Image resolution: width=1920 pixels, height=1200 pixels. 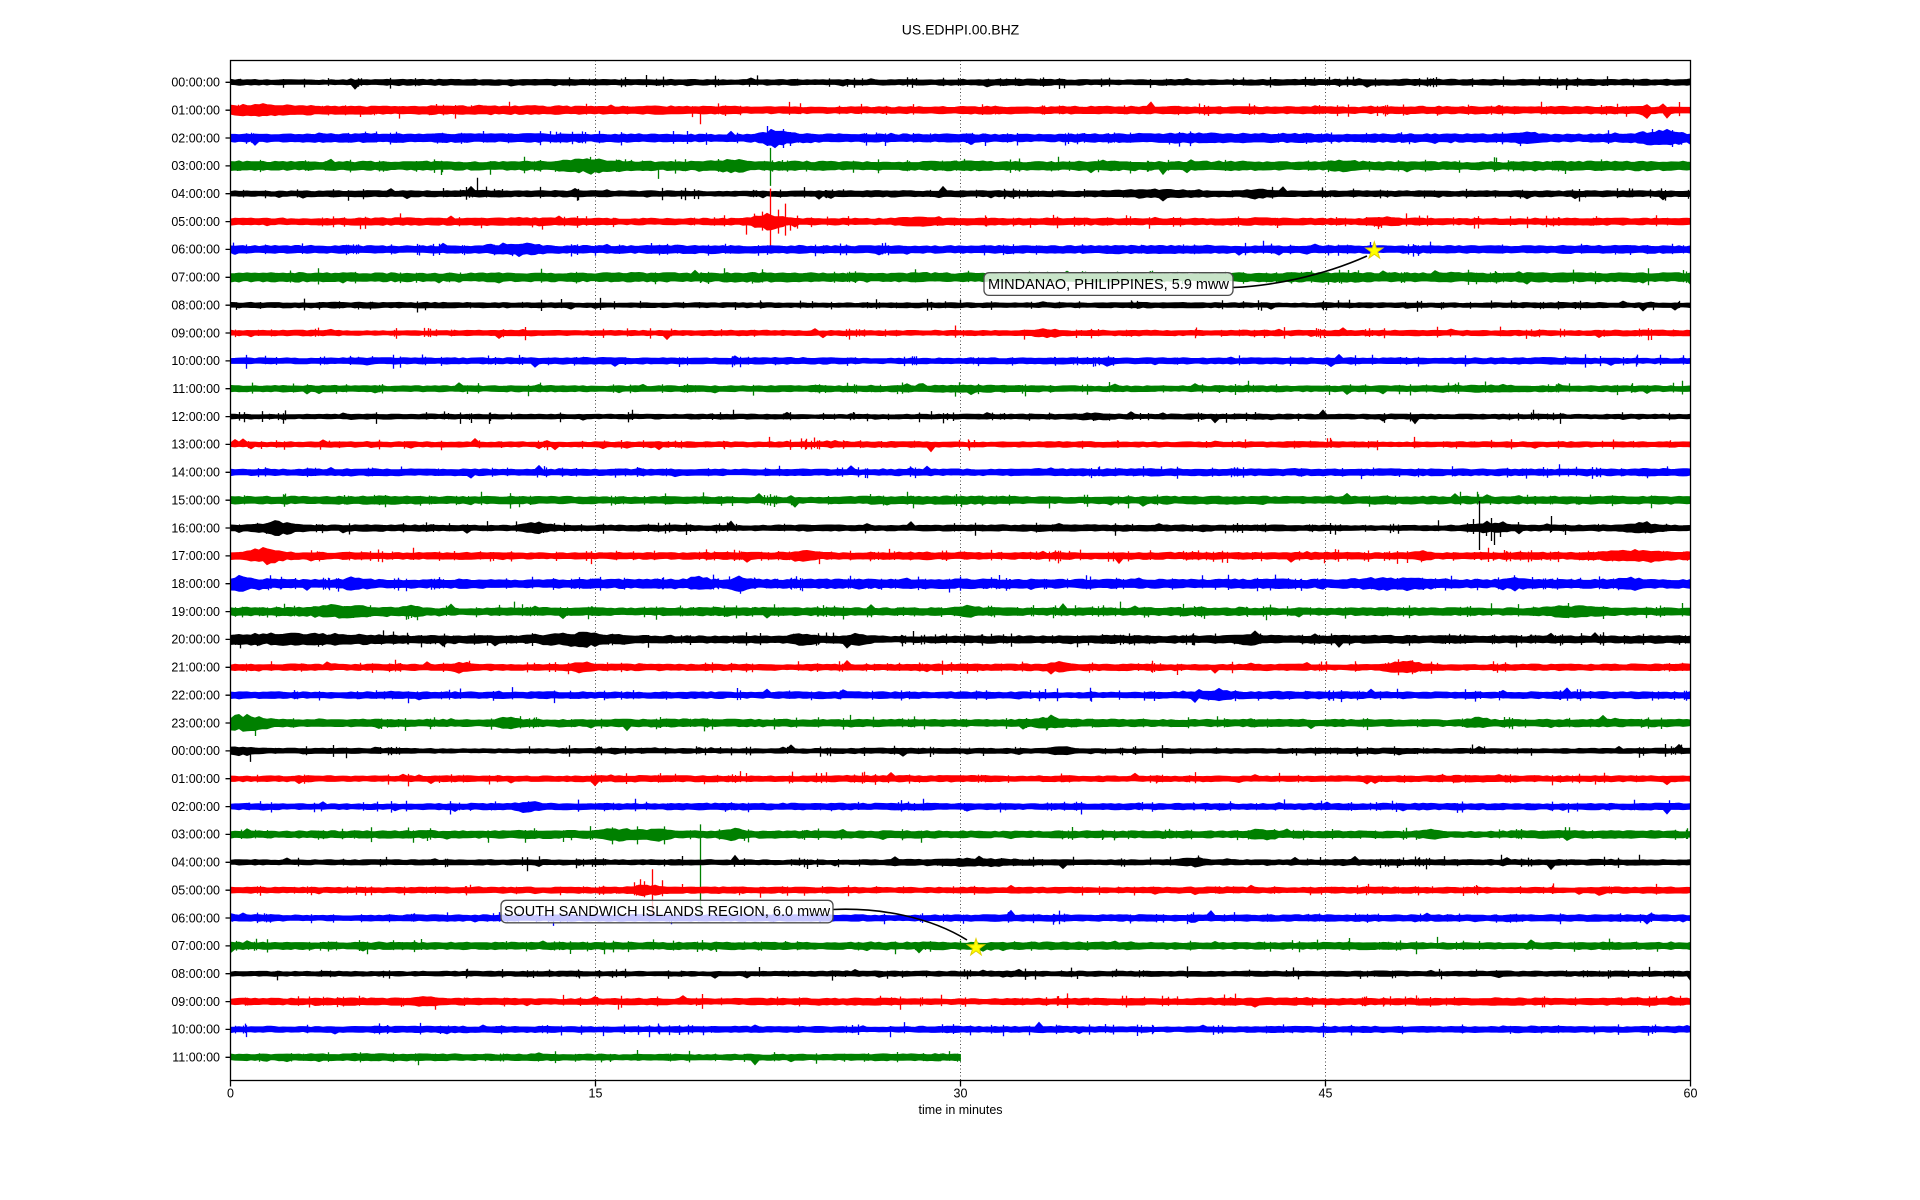 I want to click on svg-text: 22:00:00, so click(x=195, y=696).